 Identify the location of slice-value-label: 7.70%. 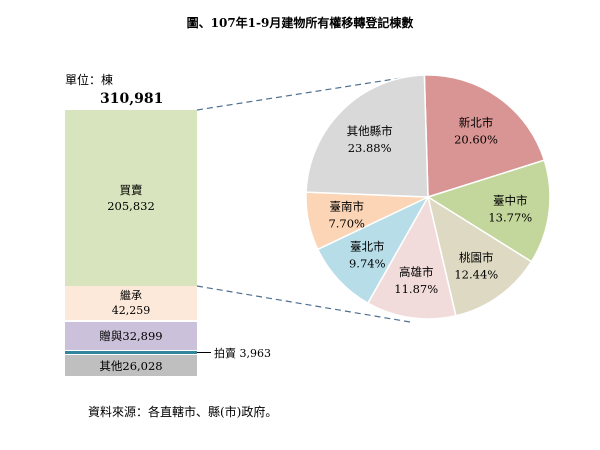
(346, 224).